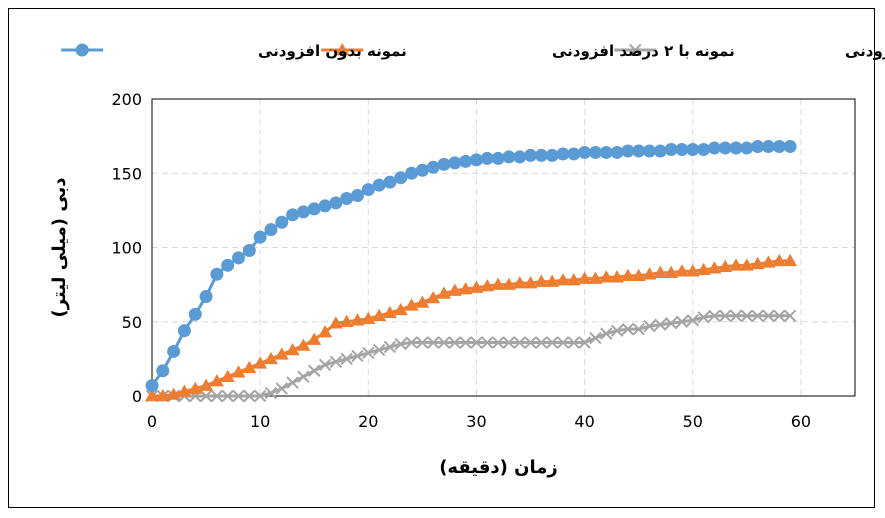 This screenshot has width=885, height=518. Describe the element at coordinates (528, 51) in the screenshot. I see `legend-item: نمونه با ۲ درصد افزودنی` at that location.